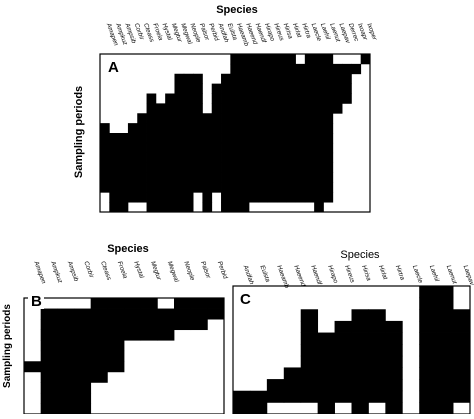  I want to click on species-label: Eulsta, so click(265, 273).